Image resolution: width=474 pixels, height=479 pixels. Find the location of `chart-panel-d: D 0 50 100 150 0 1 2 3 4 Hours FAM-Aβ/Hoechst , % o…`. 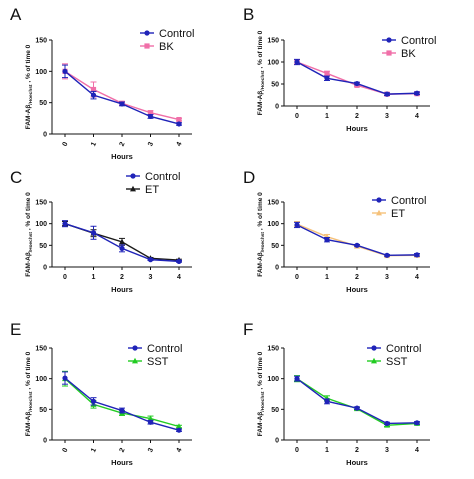

chart-panel-d: D 0 50 100 150 0 1 2 3 4 Hours FAM-Aβ/Hoechst , % o… is located at coordinates (336, 231).